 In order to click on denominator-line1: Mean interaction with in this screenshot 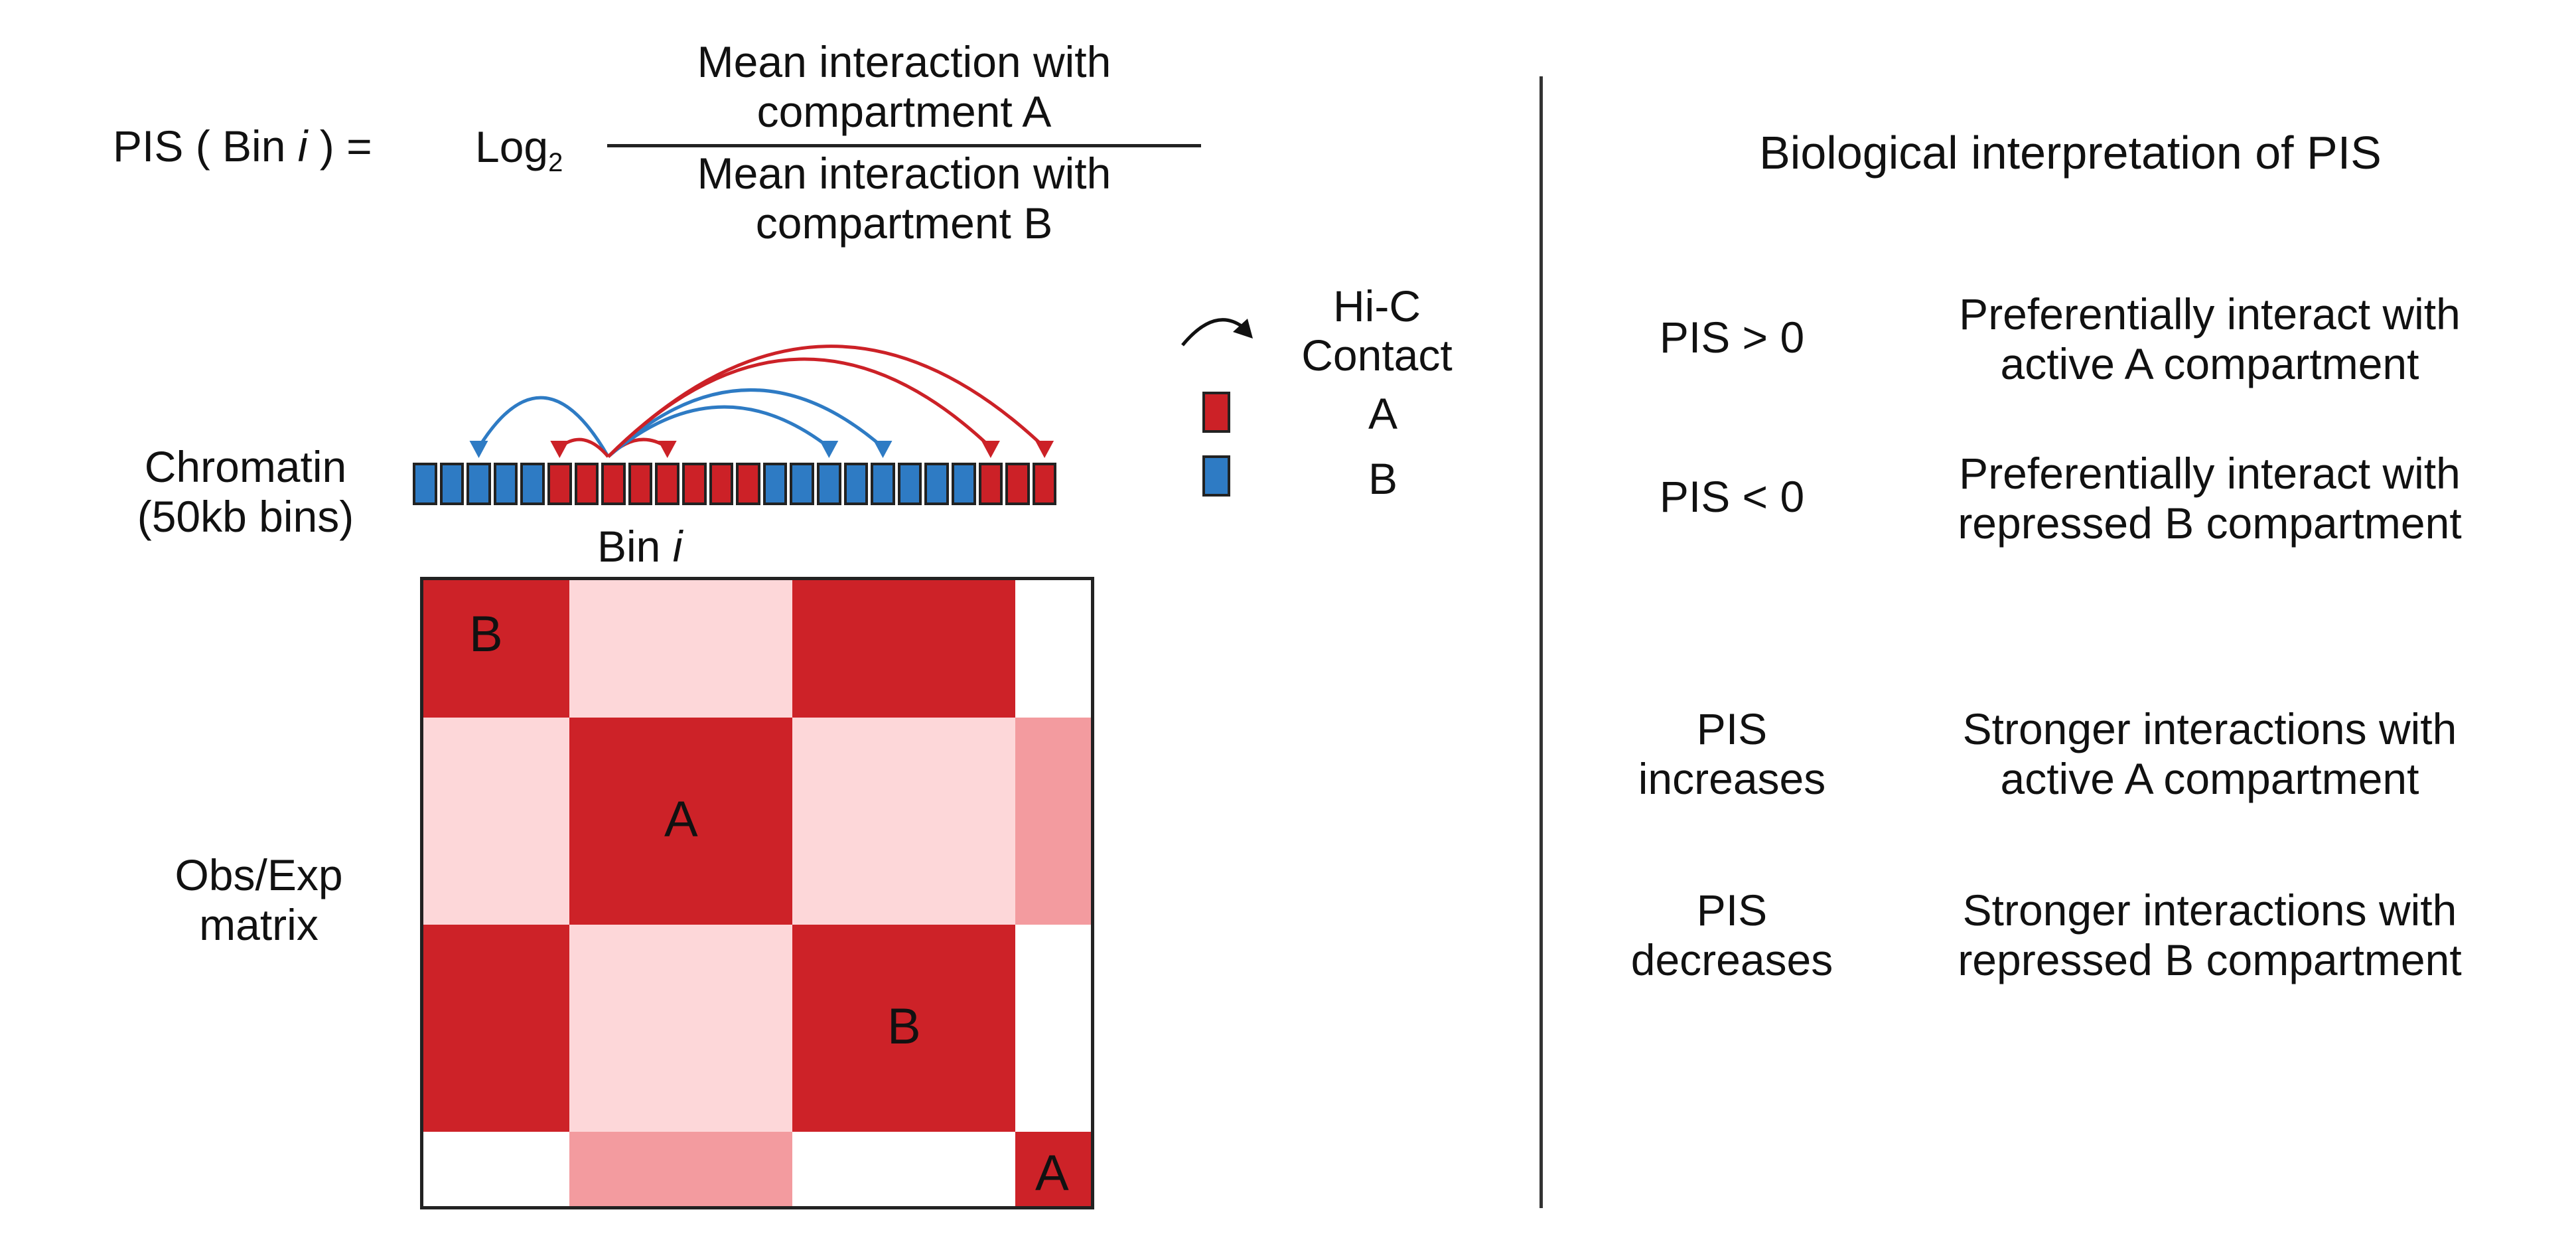, I will do `click(904, 173)`.